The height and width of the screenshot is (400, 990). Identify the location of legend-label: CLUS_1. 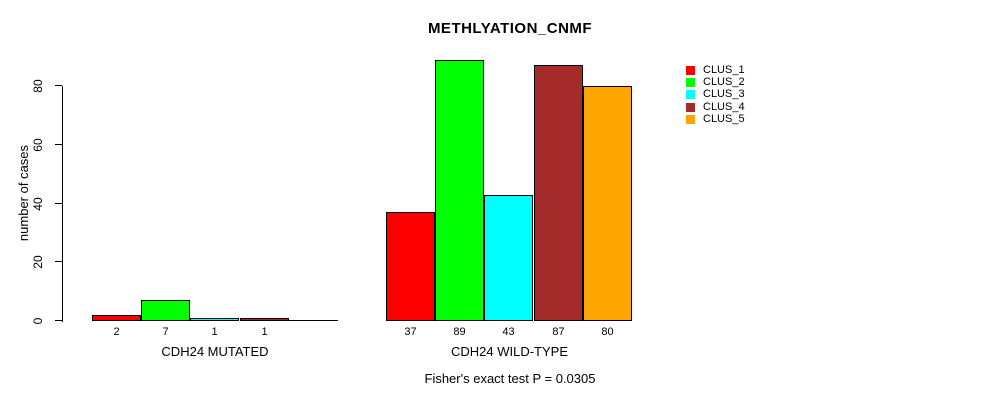
(724, 69).